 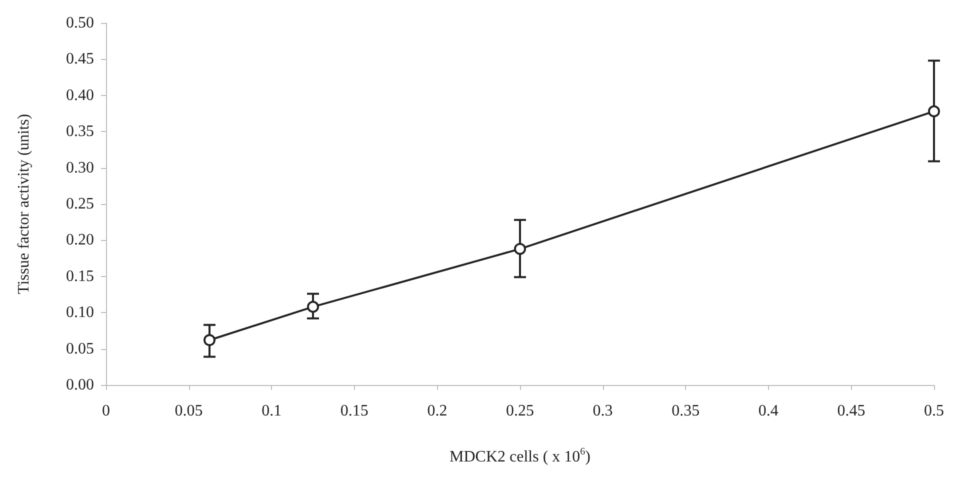 I want to click on x-tick-label: 0.1, so click(x=272, y=411).